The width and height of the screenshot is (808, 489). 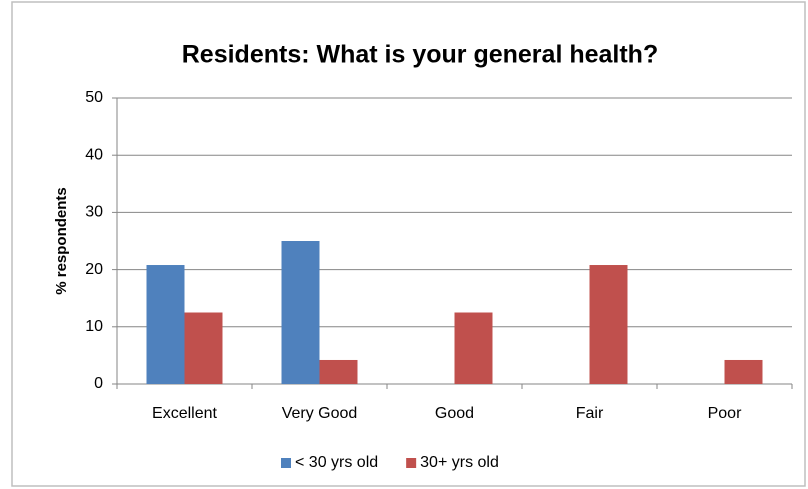 What do you see at coordinates (590, 413) in the screenshot?
I see `x-tick-label: Fair` at bounding box center [590, 413].